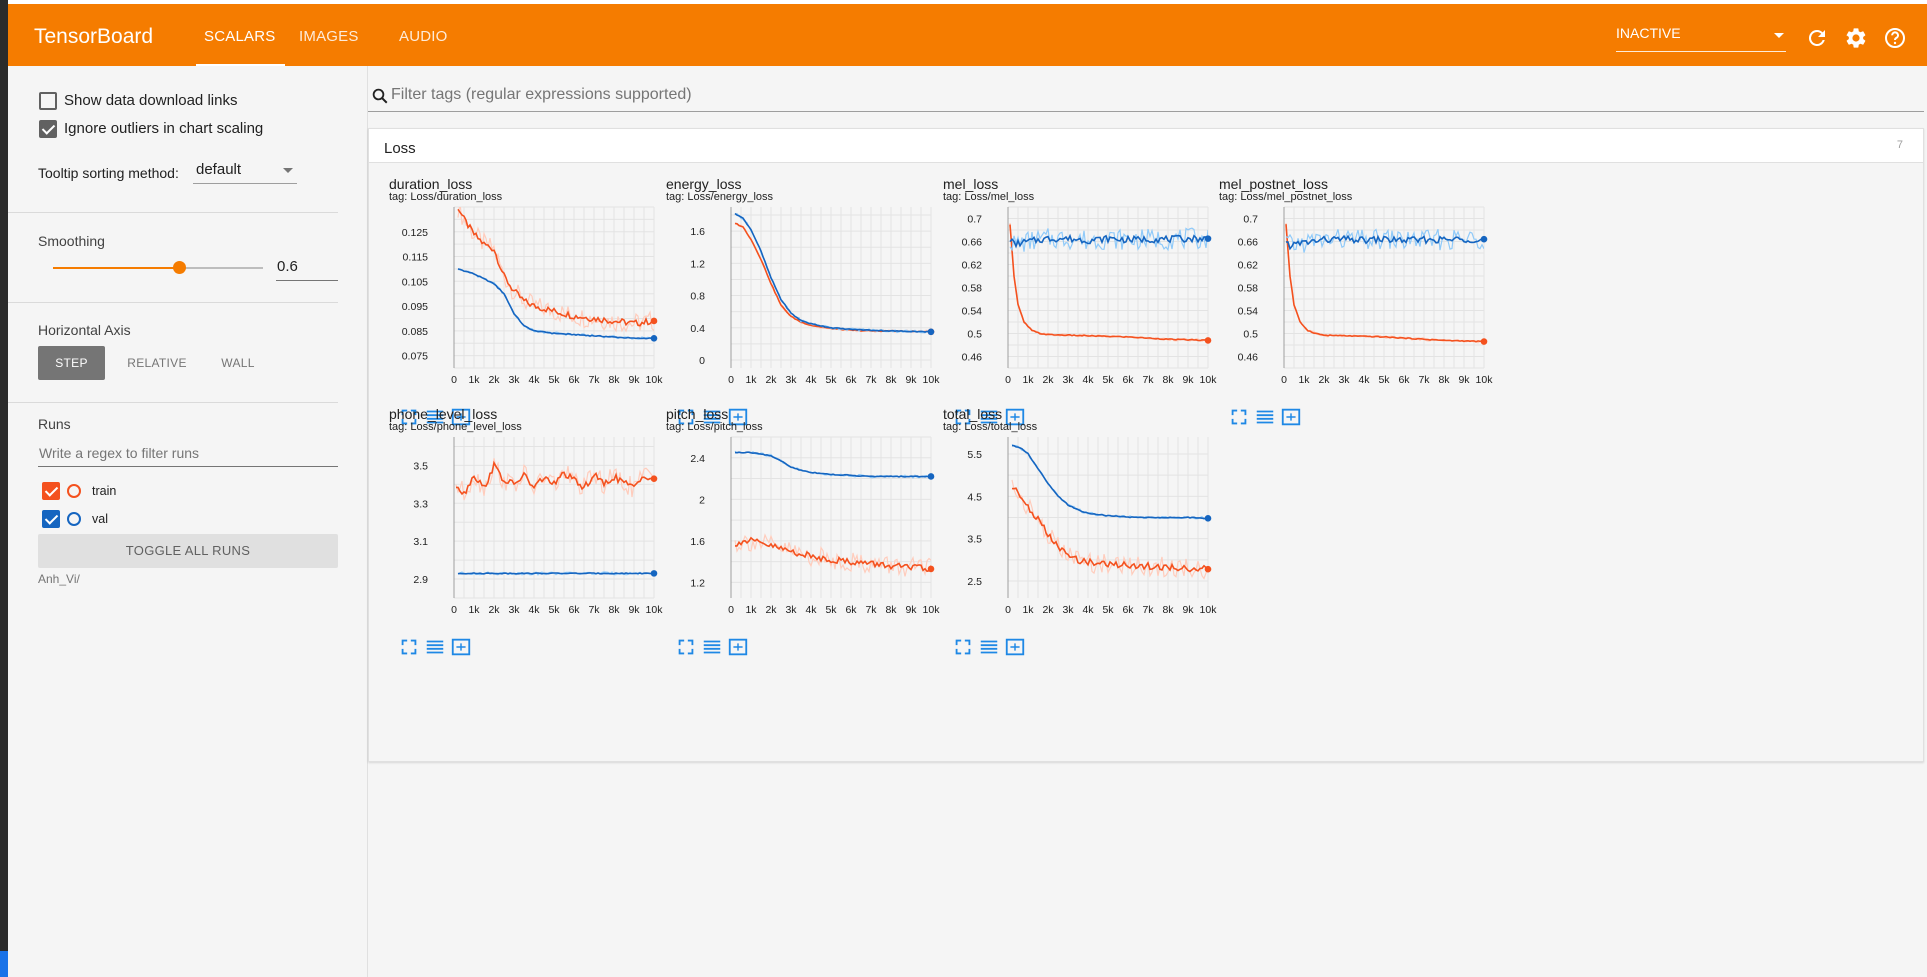 Image resolution: width=1927 pixels, height=977 pixels. I want to click on toggle-all-runs-button: TOGGLE ALL RUNS, so click(188, 551).